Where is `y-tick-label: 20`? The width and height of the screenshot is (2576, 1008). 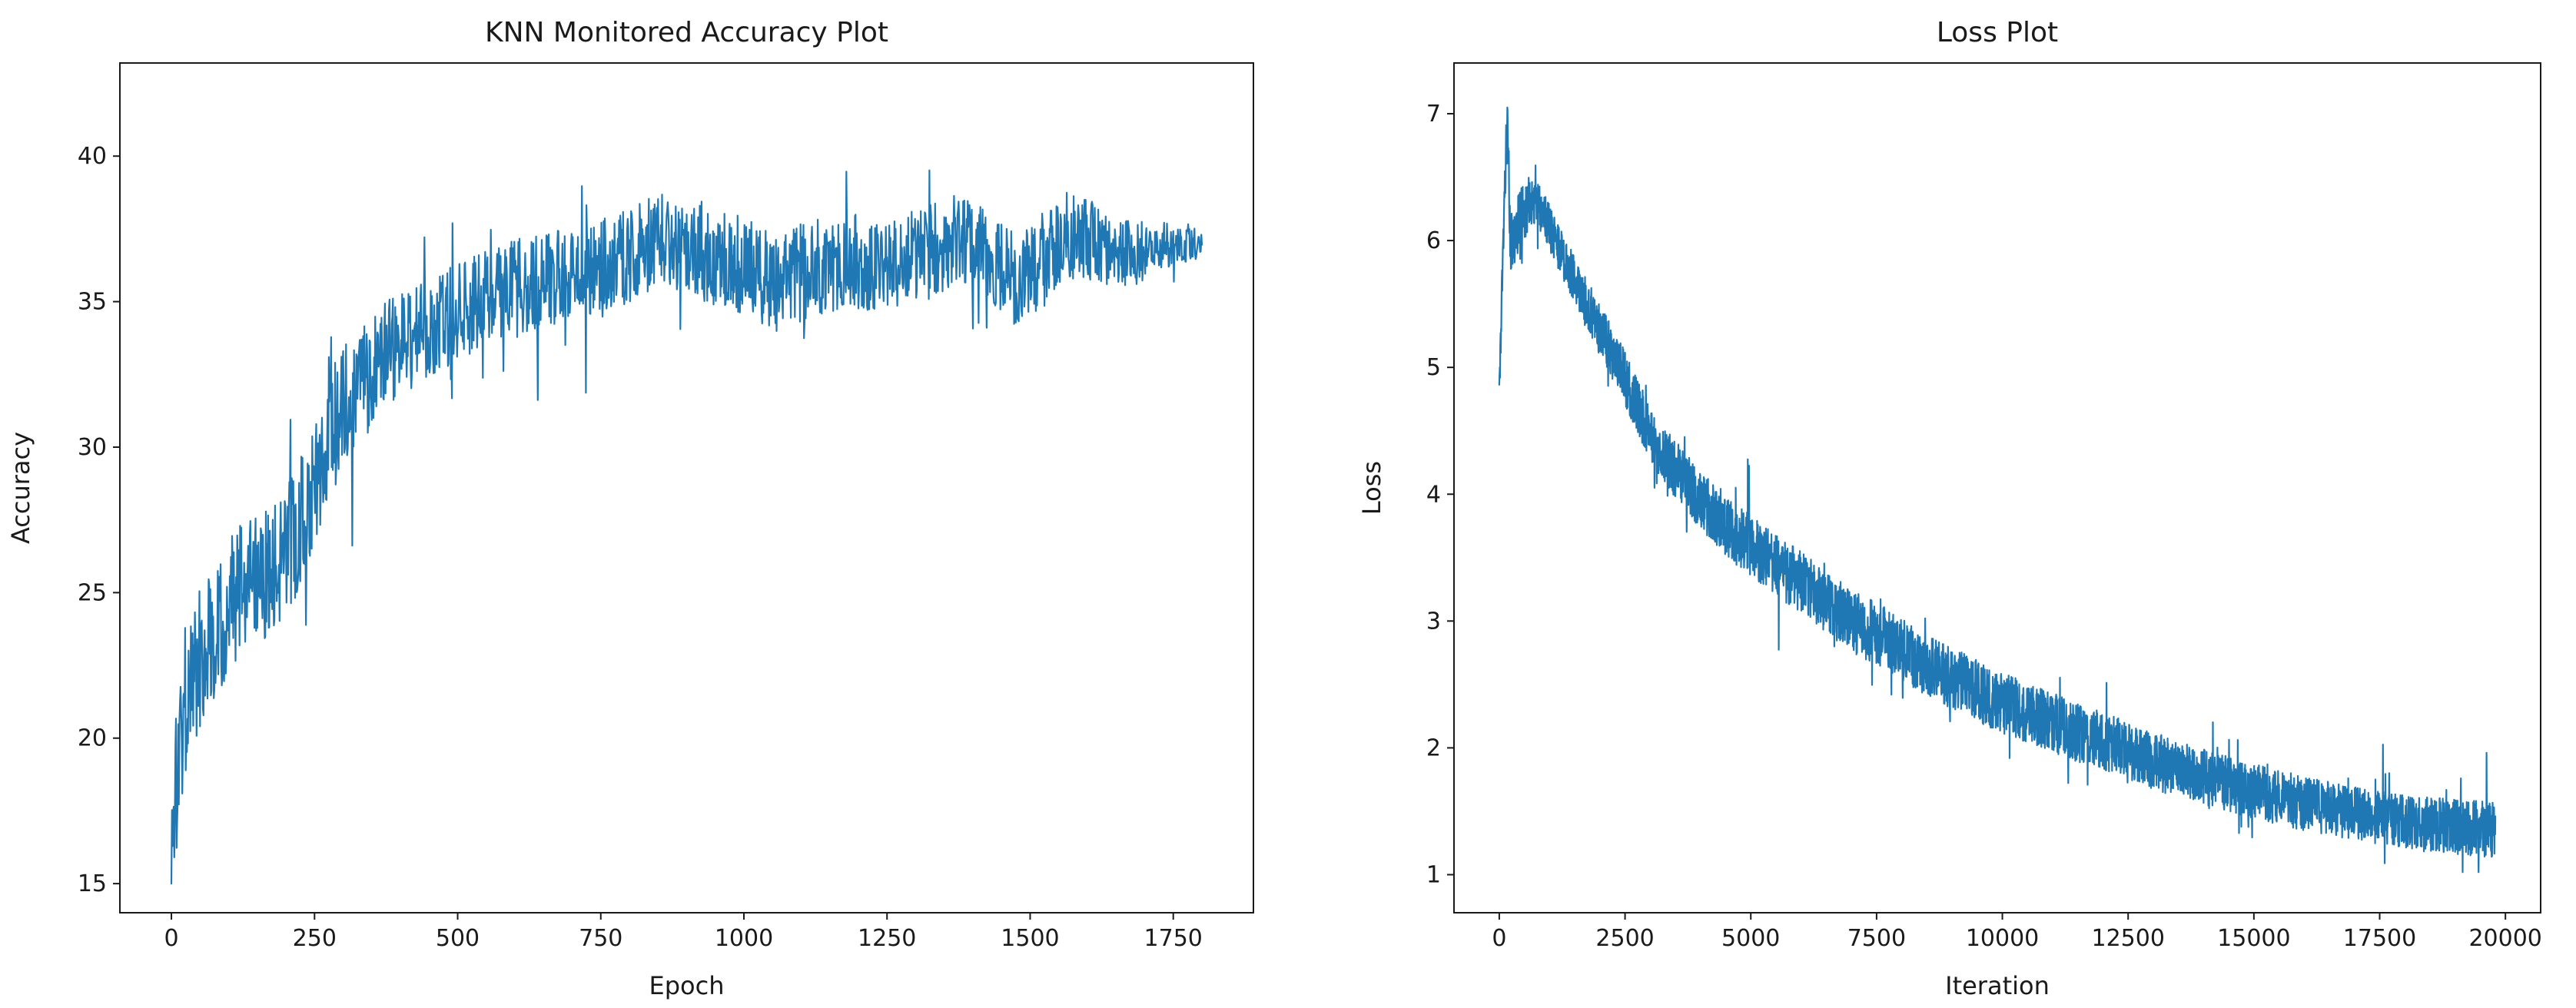 y-tick-label: 20 is located at coordinates (92, 739).